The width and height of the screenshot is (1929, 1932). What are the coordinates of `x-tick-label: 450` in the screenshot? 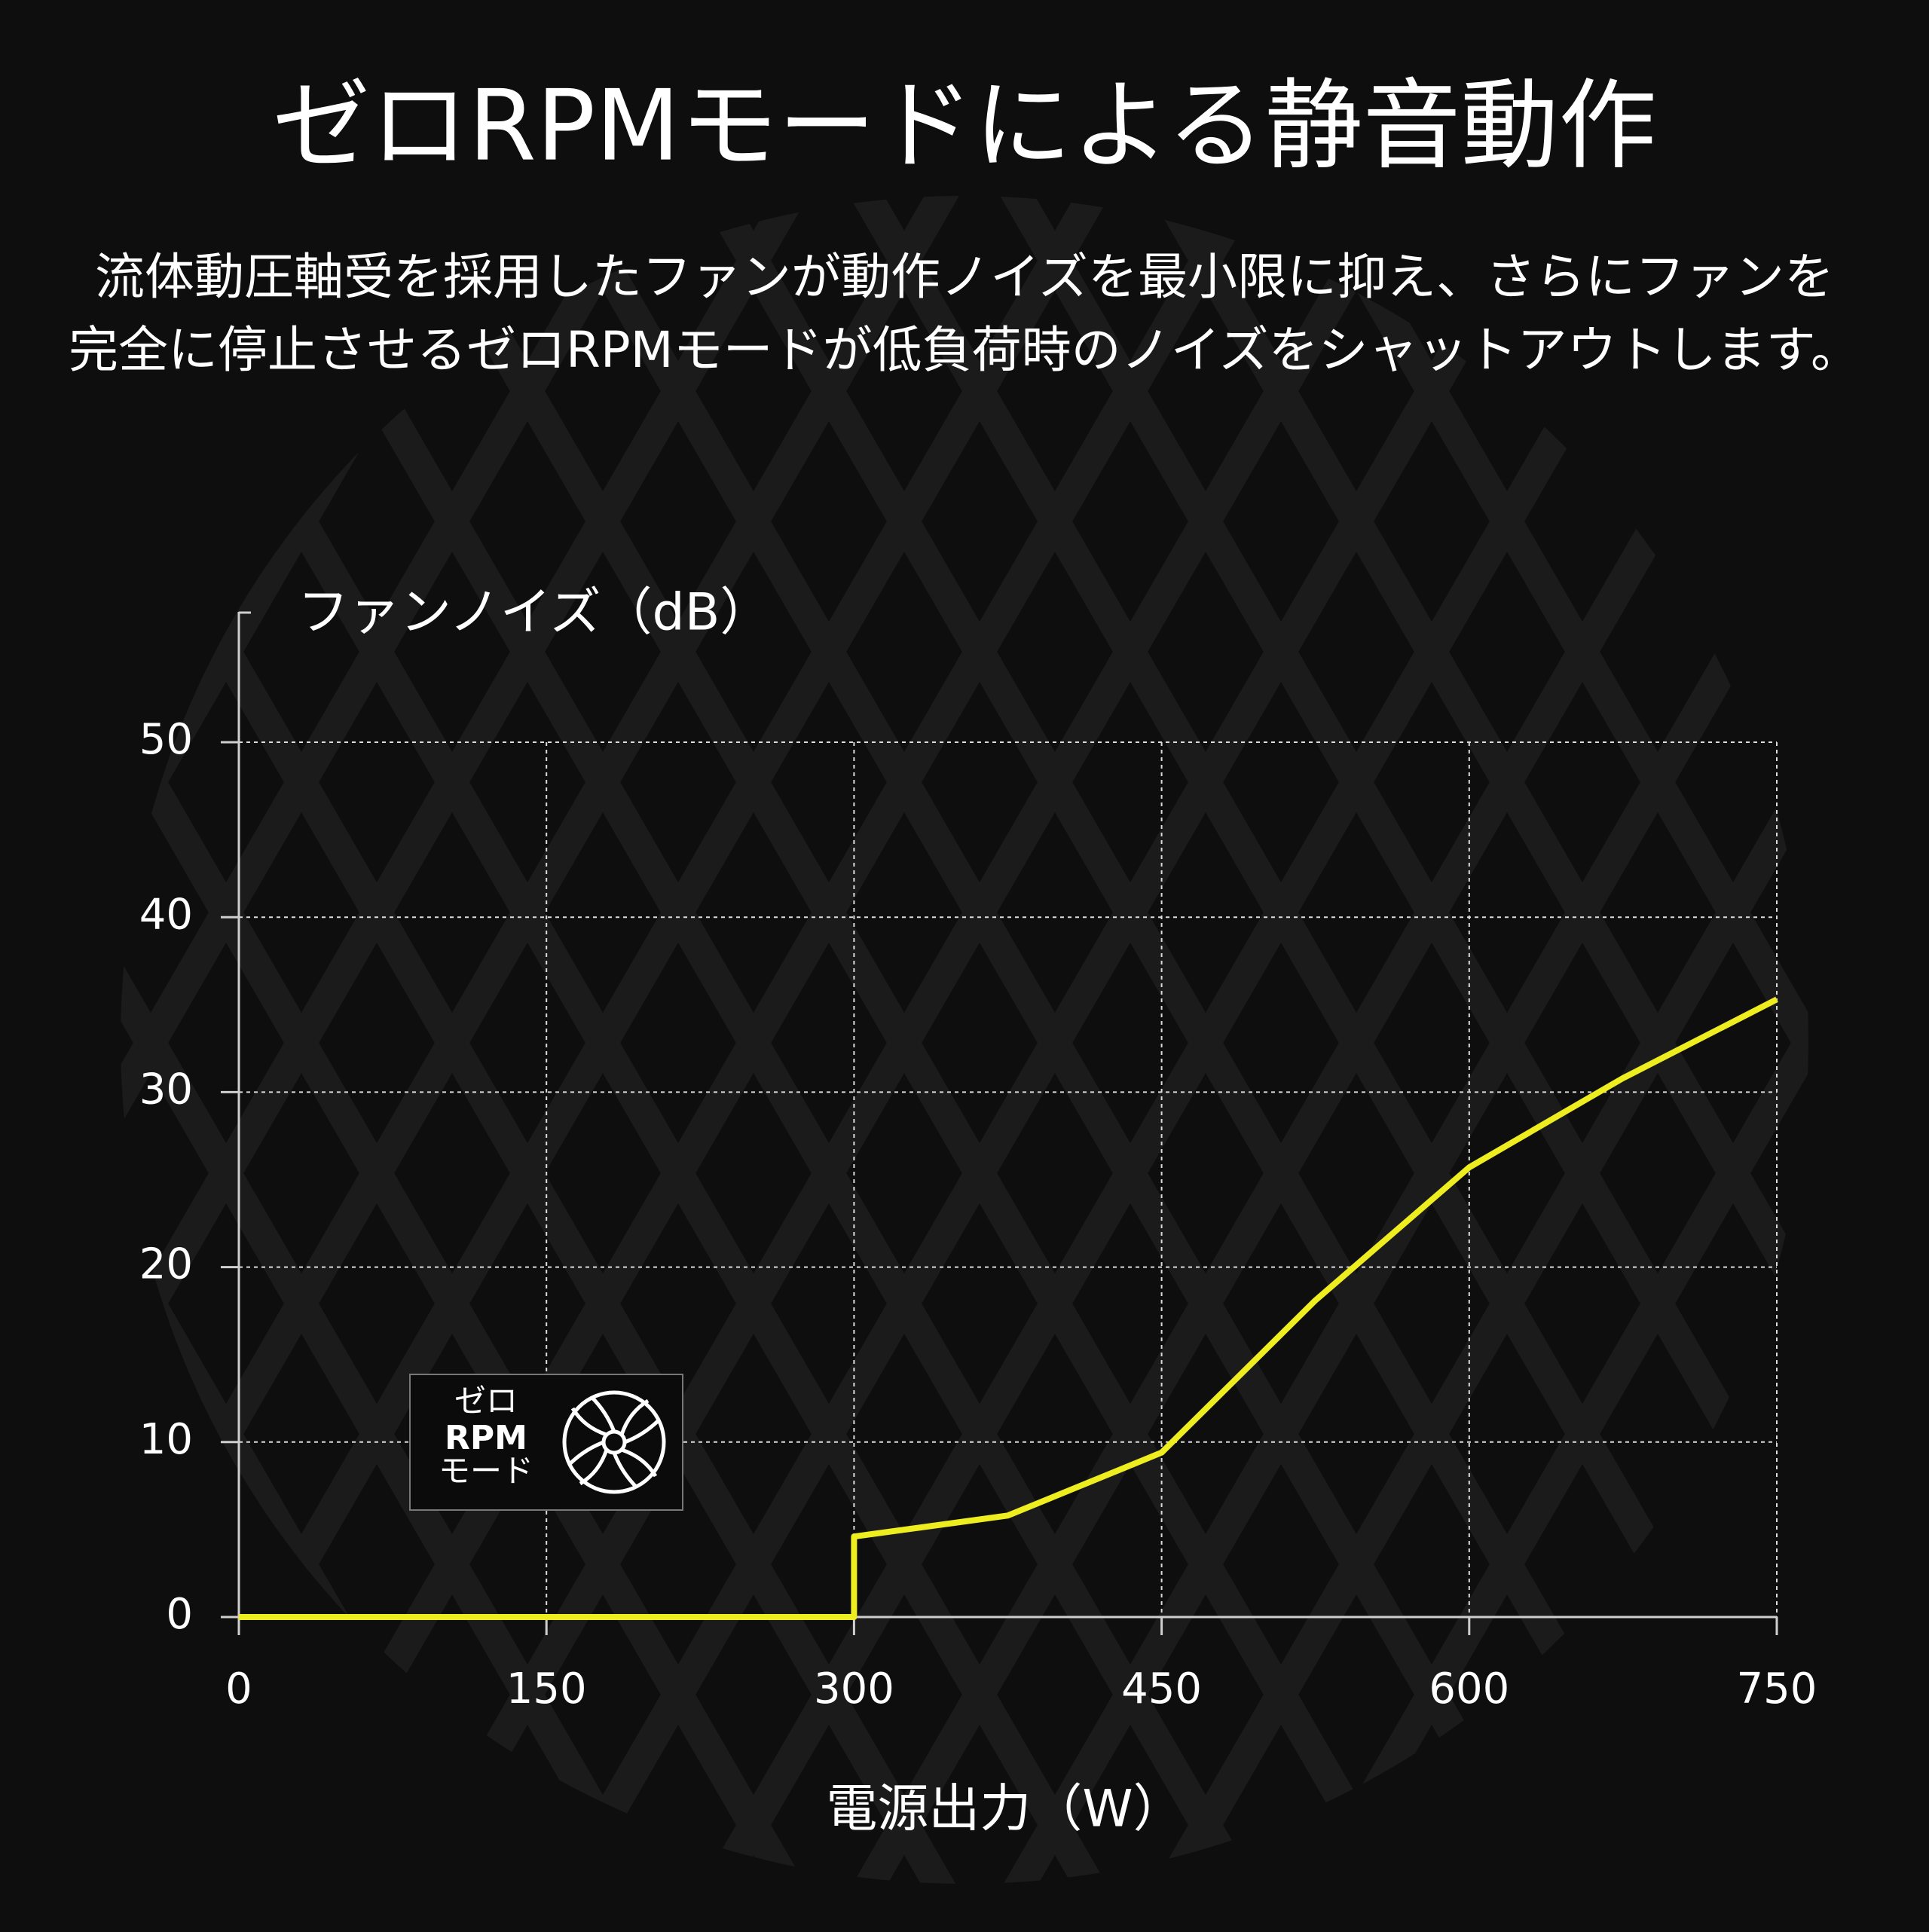 It's located at (1161, 1689).